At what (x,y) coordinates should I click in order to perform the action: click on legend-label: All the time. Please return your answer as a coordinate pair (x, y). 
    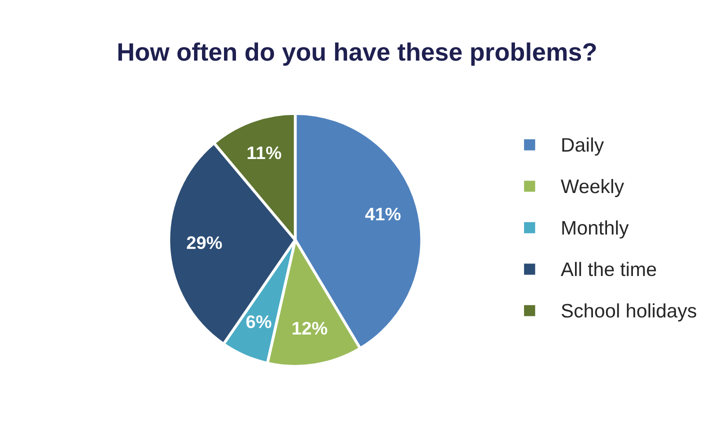
    Looking at the image, I should click on (608, 269).